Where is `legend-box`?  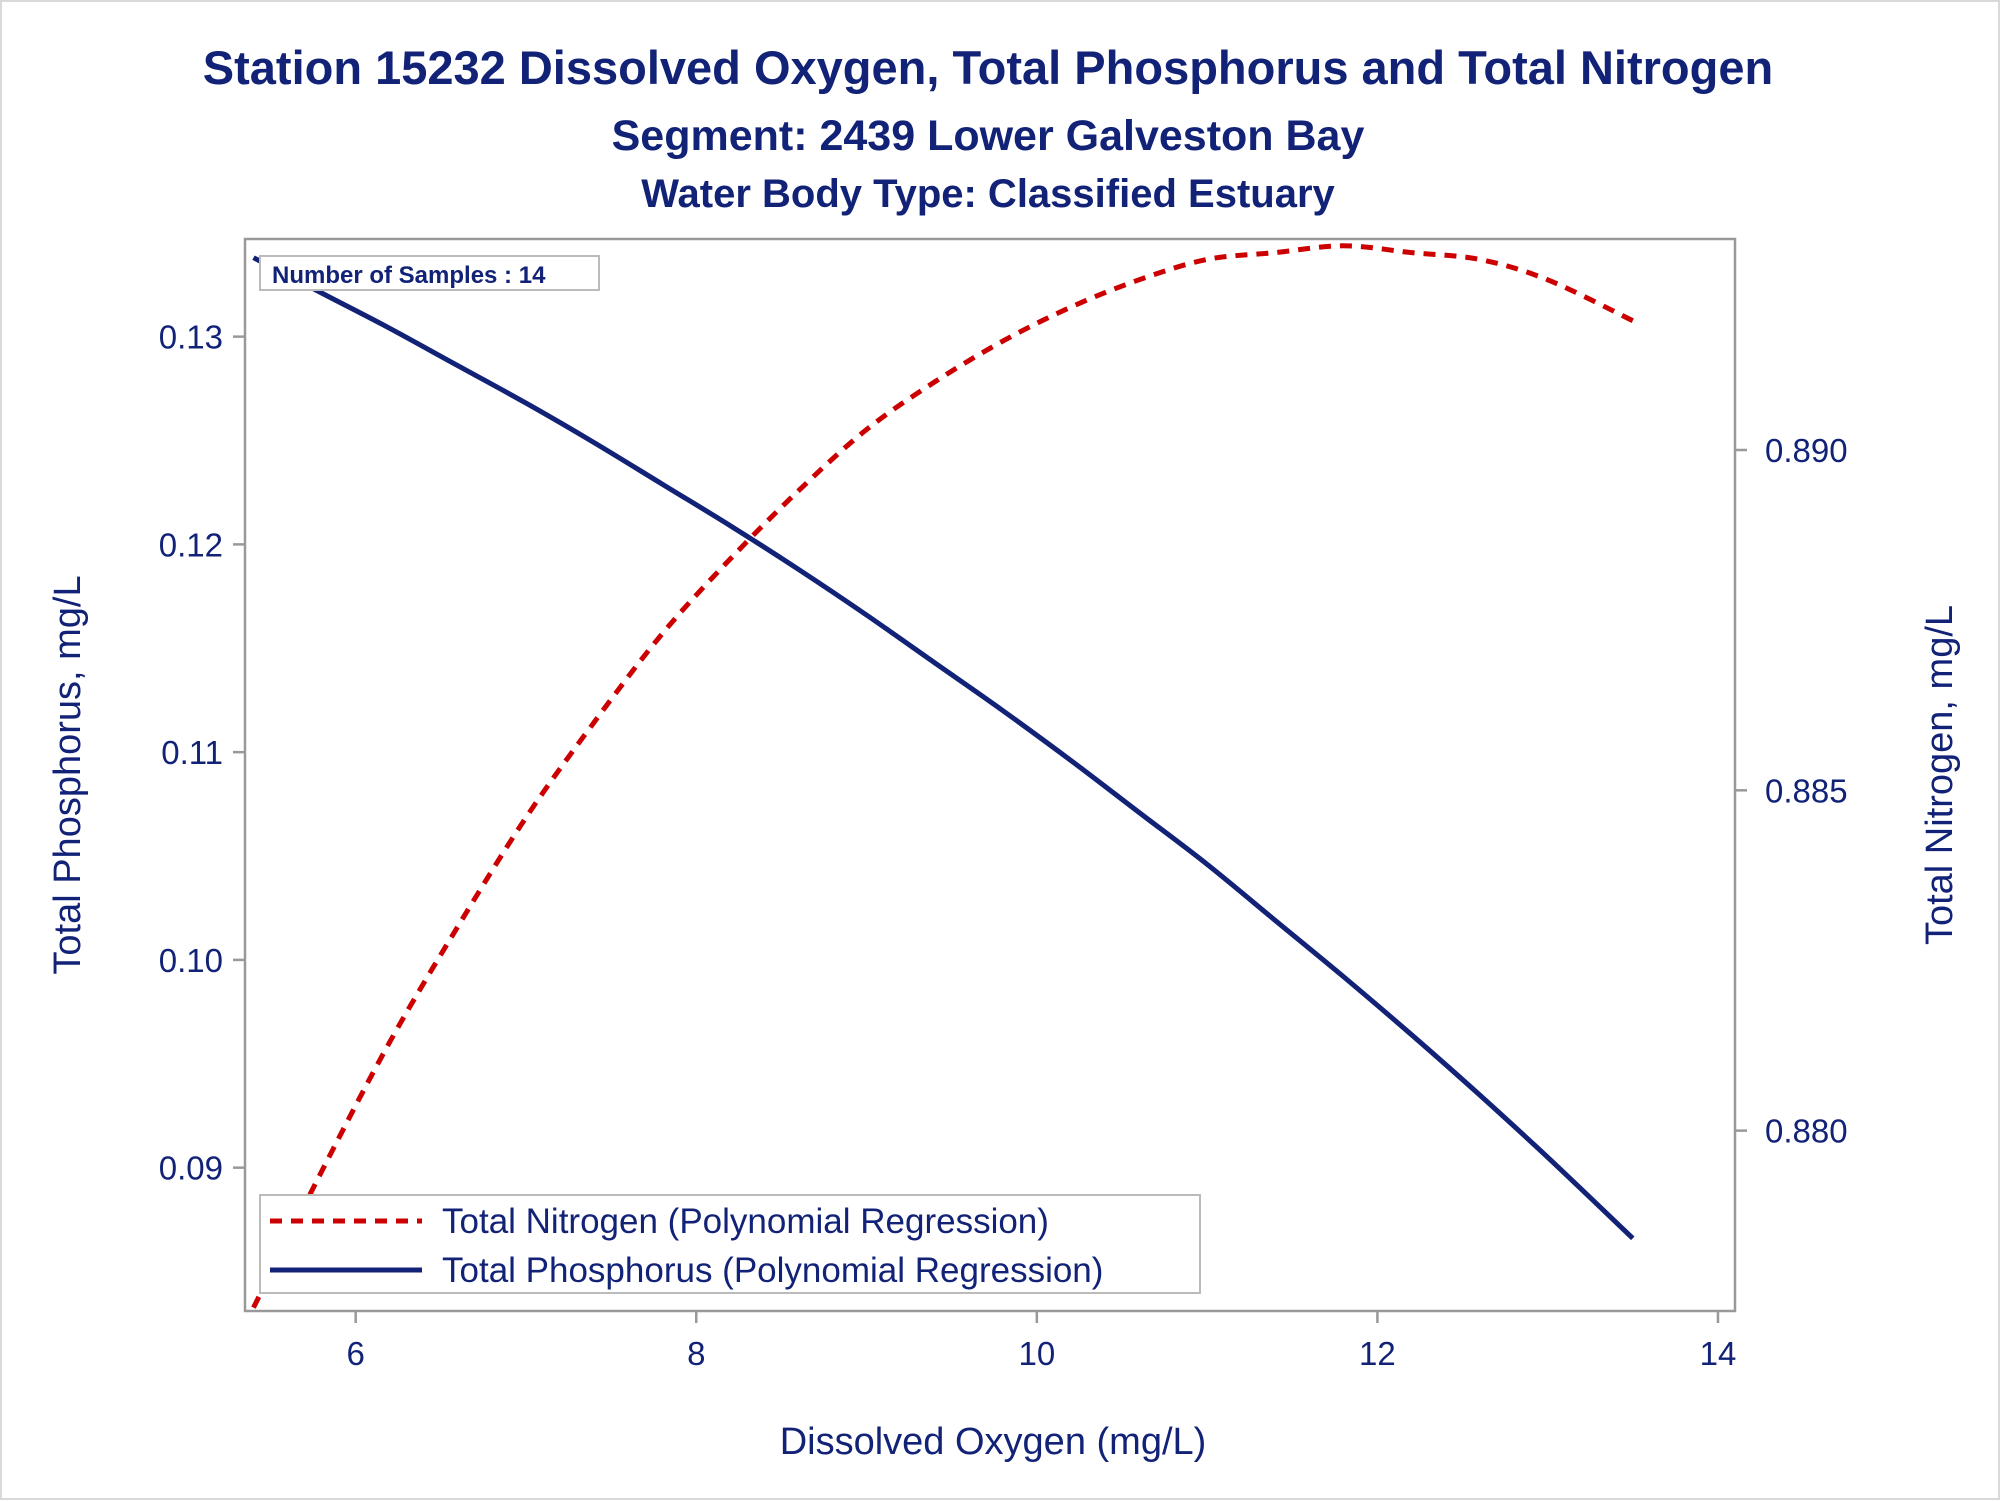
legend-box is located at coordinates (730, 1244).